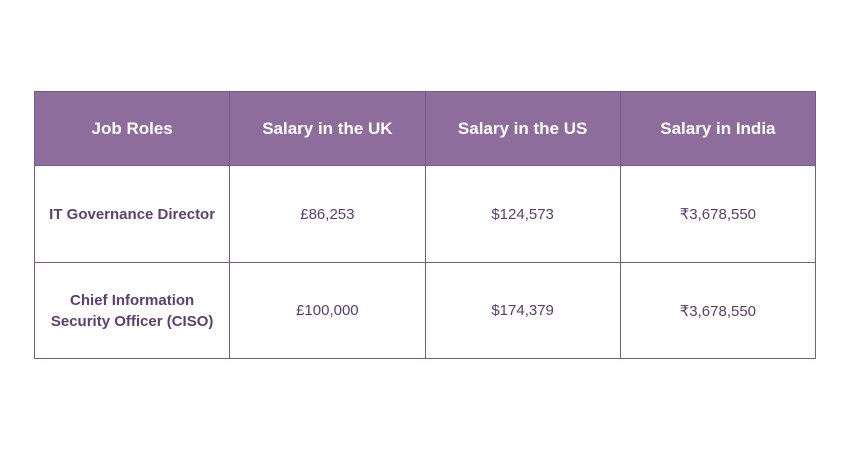 This screenshot has height=450, width=850. Describe the element at coordinates (327, 310) in the screenshot. I see `salary-uk-cell: £100,000` at that location.